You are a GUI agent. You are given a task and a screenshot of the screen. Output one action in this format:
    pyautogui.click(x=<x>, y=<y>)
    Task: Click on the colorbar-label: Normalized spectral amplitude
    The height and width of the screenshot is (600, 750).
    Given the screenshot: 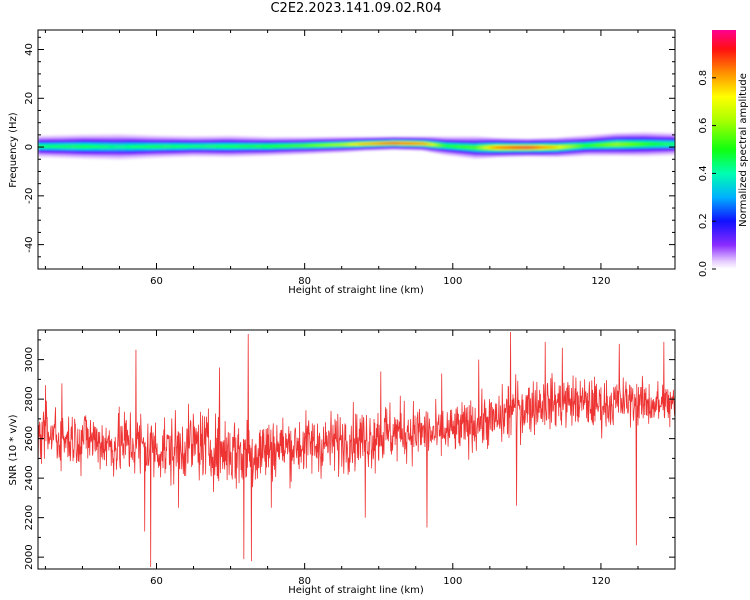 What is the action you would take?
    pyautogui.click(x=743, y=150)
    